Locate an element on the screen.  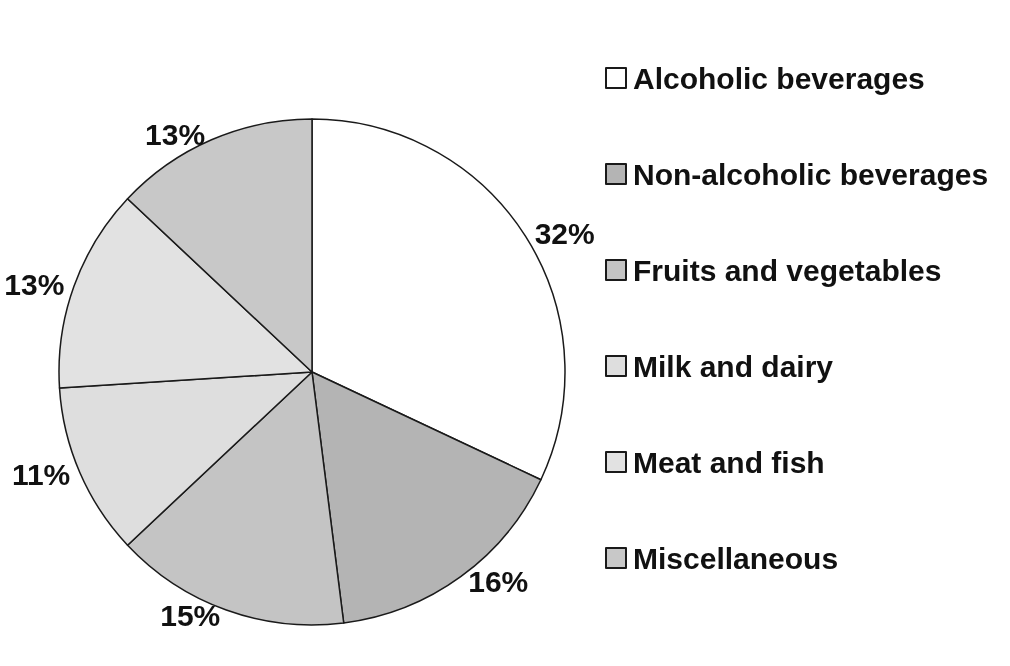
legend-label: Alcoholic beverages is located at coordinates (779, 78).